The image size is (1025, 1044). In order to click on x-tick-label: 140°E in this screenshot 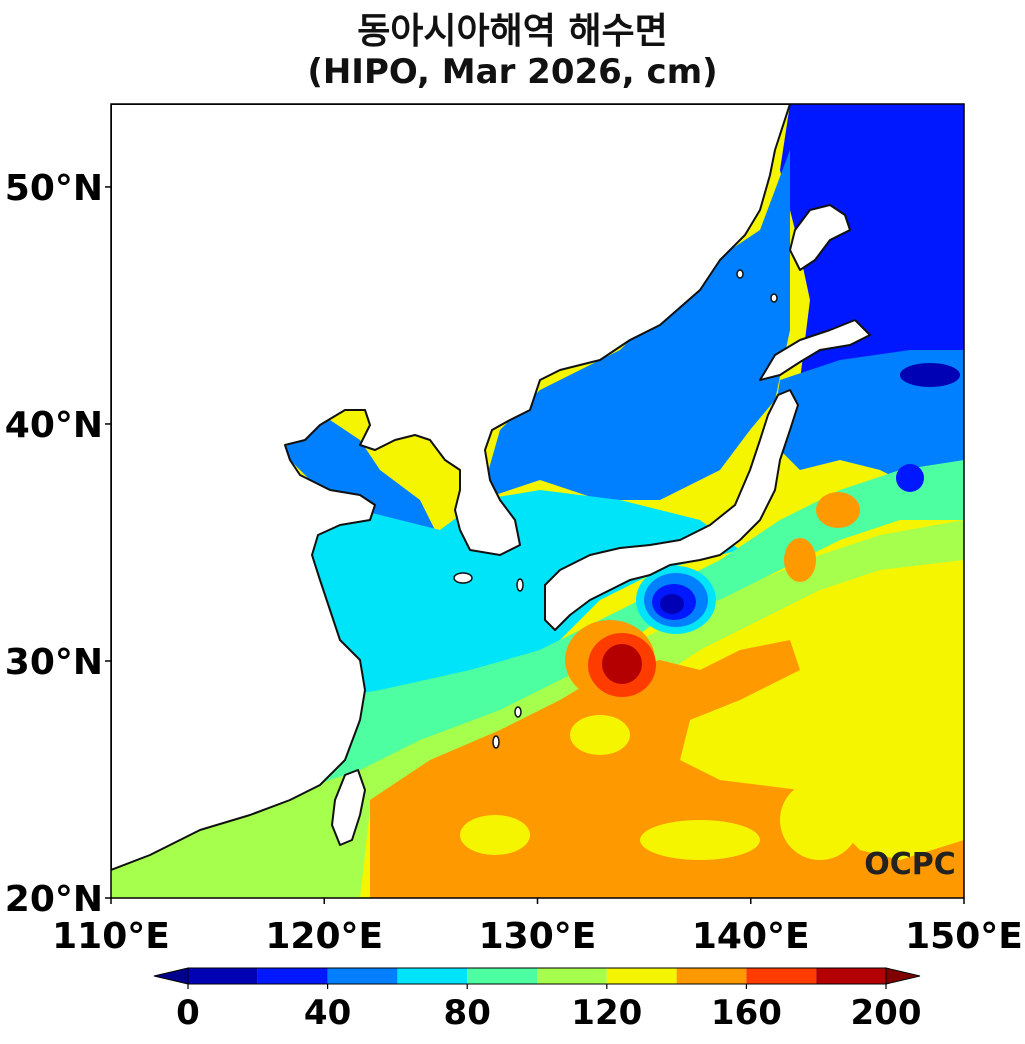, I will do `click(751, 936)`.